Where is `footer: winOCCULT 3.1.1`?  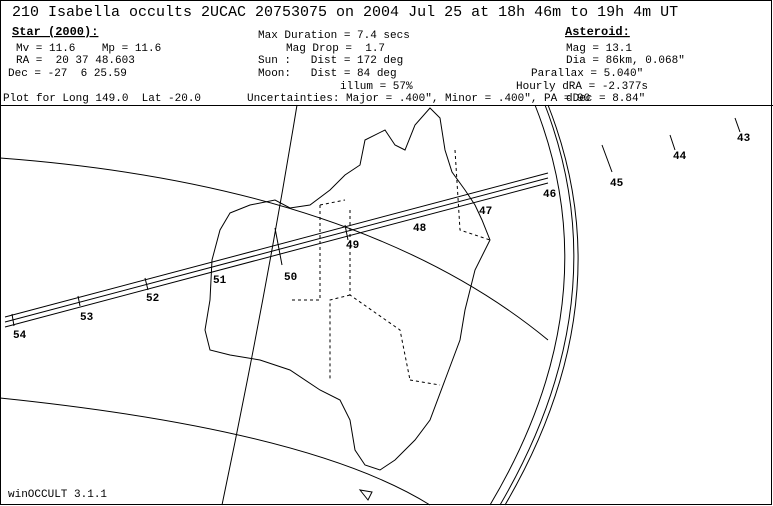
footer: winOCCULT 3.1.1 is located at coordinates (57, 495).